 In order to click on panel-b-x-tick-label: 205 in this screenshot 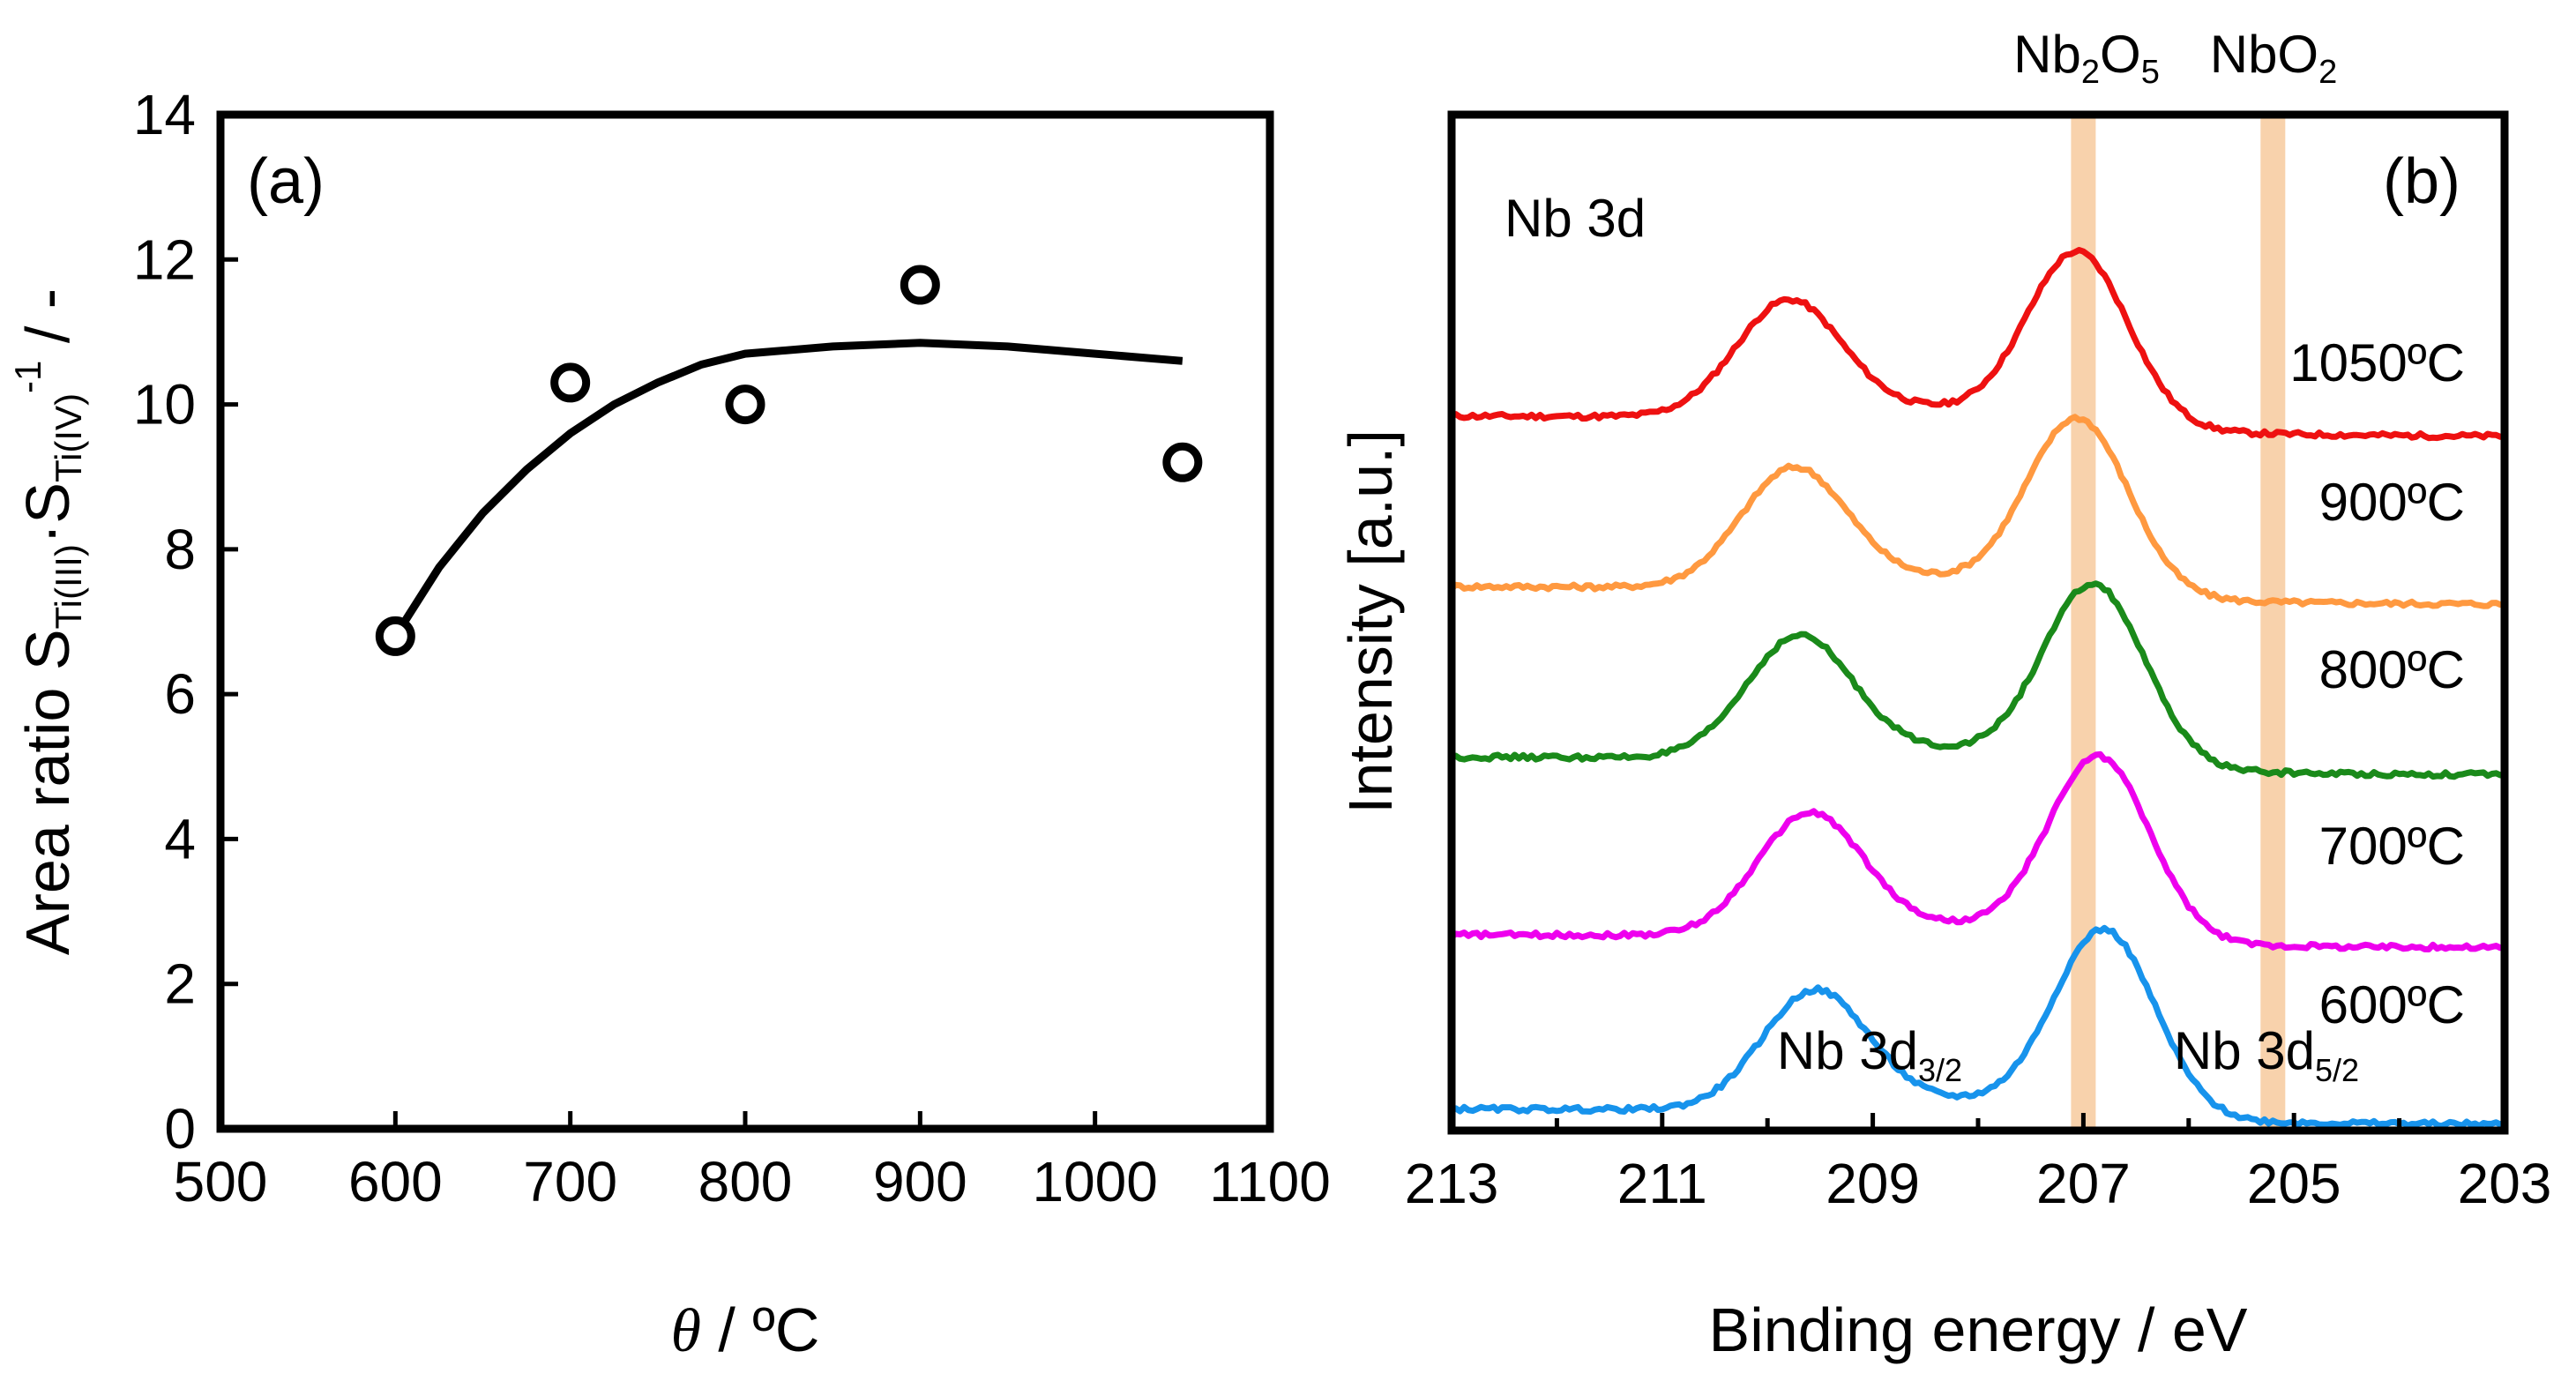, I will do `click(2294, 1183)`.